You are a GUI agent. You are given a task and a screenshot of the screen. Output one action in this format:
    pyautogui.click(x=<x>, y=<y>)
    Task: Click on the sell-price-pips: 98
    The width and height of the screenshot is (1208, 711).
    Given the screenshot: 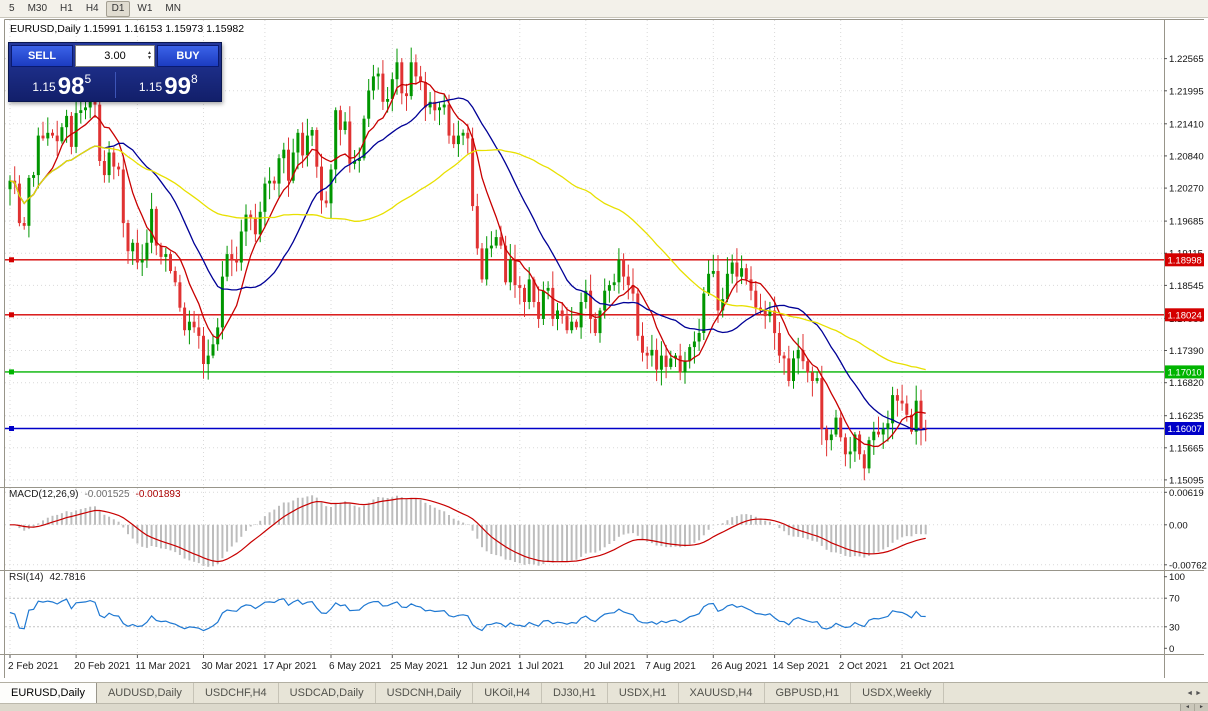 What is the action you would take?
    pyautogui.click(x=71, y=86)
    